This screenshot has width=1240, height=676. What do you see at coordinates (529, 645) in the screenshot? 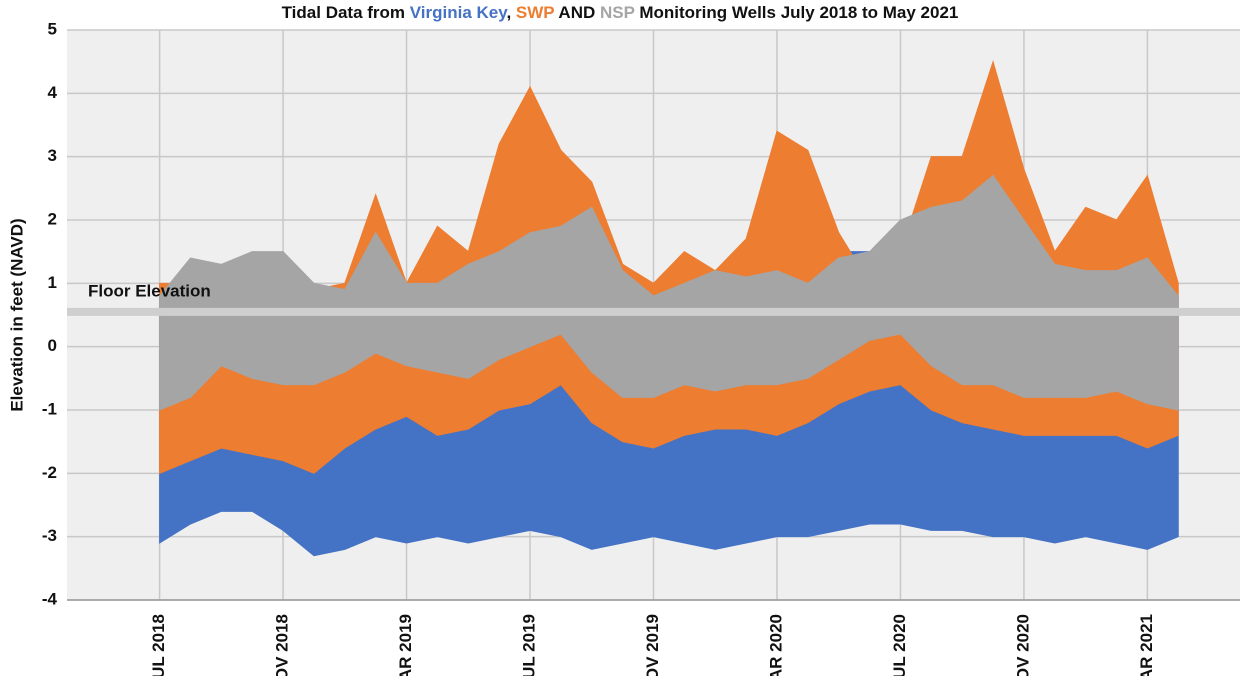
I see `x-tick-label: JUL 2019` at bounding box center [529, 645].